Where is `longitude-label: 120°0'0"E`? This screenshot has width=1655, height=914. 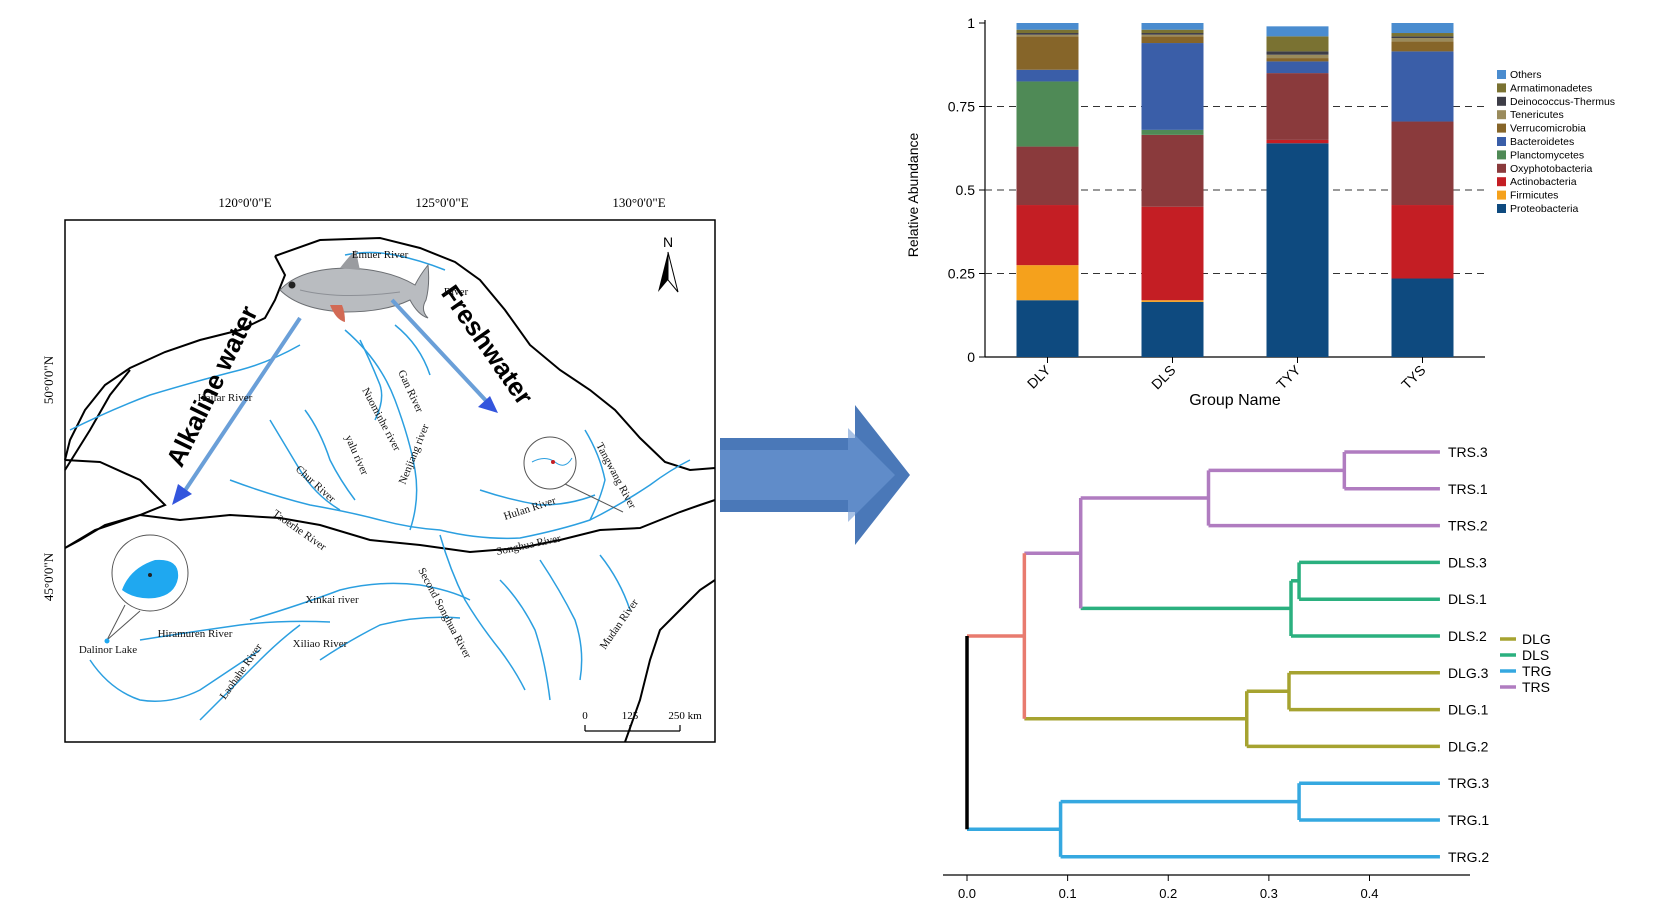
longitude-label: 120°0'0"E is located at coordinates (244, 202).